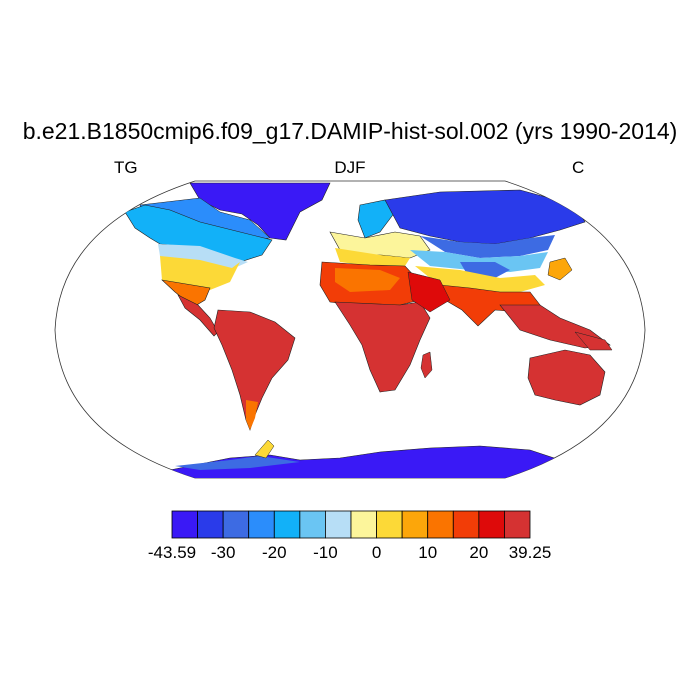 This screenshot has height=700, width=700. What do you see at coordinates (252, 415) in the screenshot?
I see `patagonia` at bounding box center [252, 415].